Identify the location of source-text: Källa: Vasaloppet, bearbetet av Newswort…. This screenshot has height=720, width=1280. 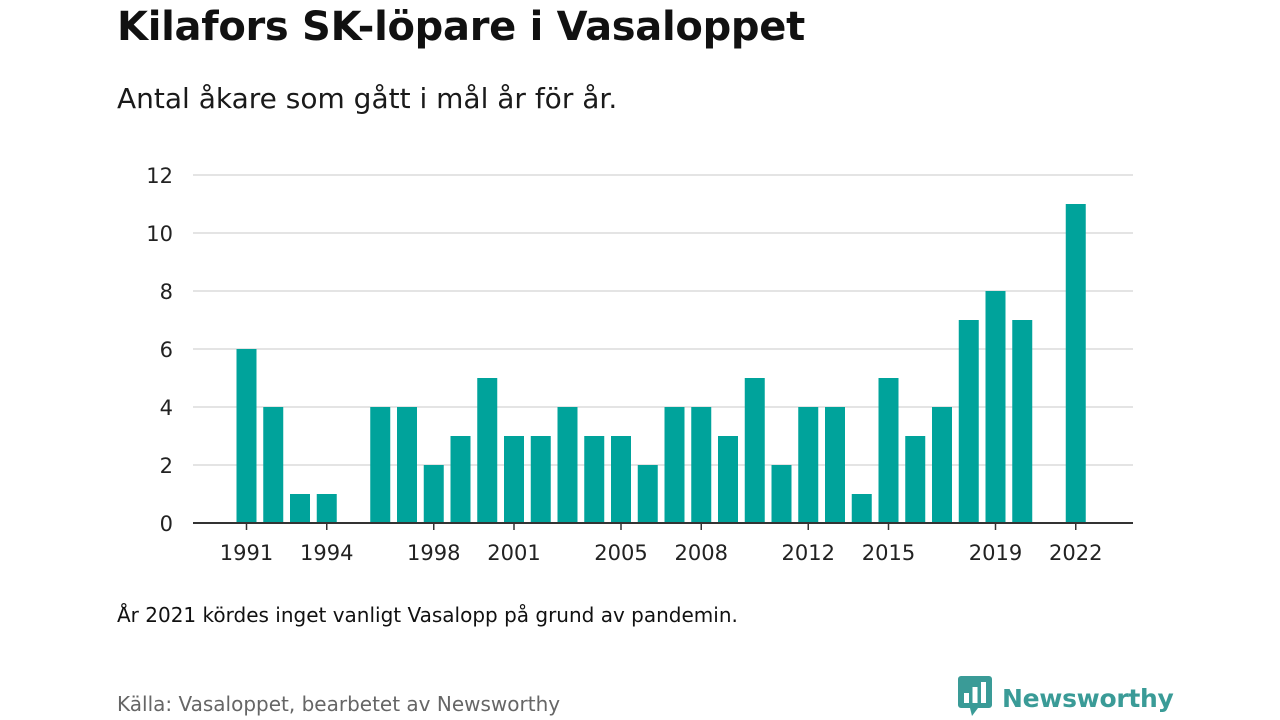
(339, 704).